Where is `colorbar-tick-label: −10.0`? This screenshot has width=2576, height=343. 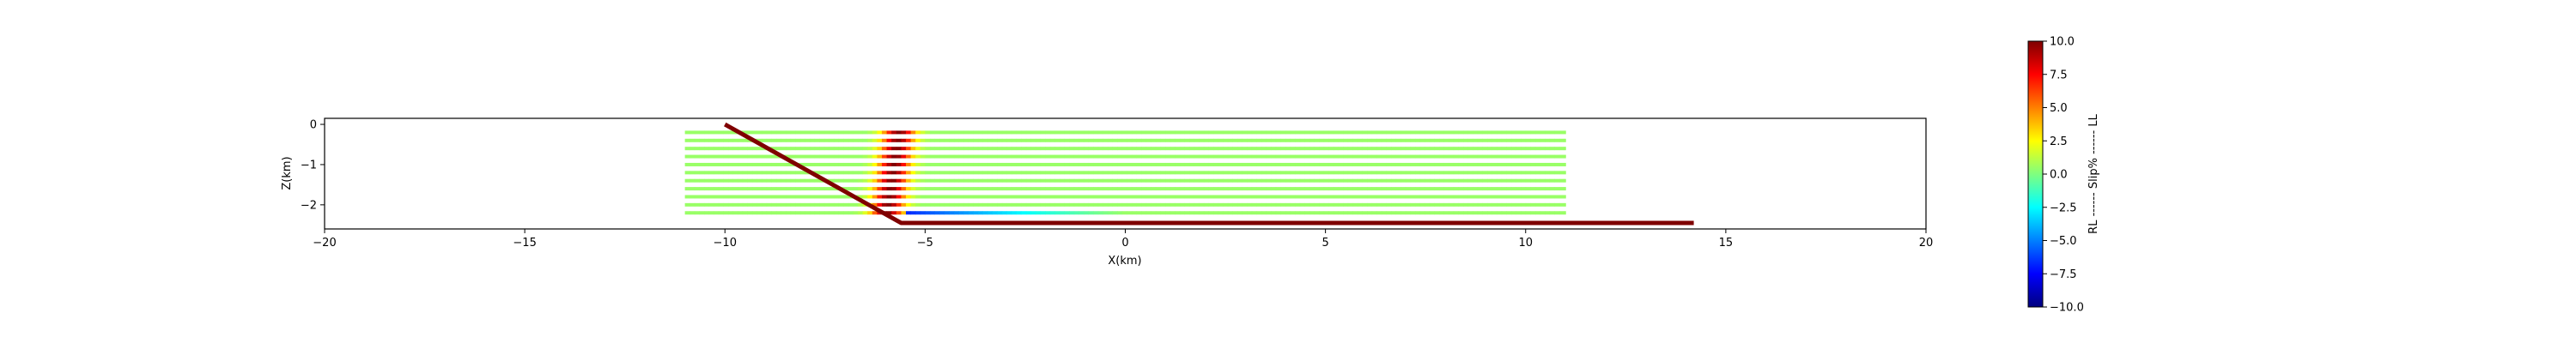 colorbar-tick-label: −10.0 is located at coordinates (2067, 309).